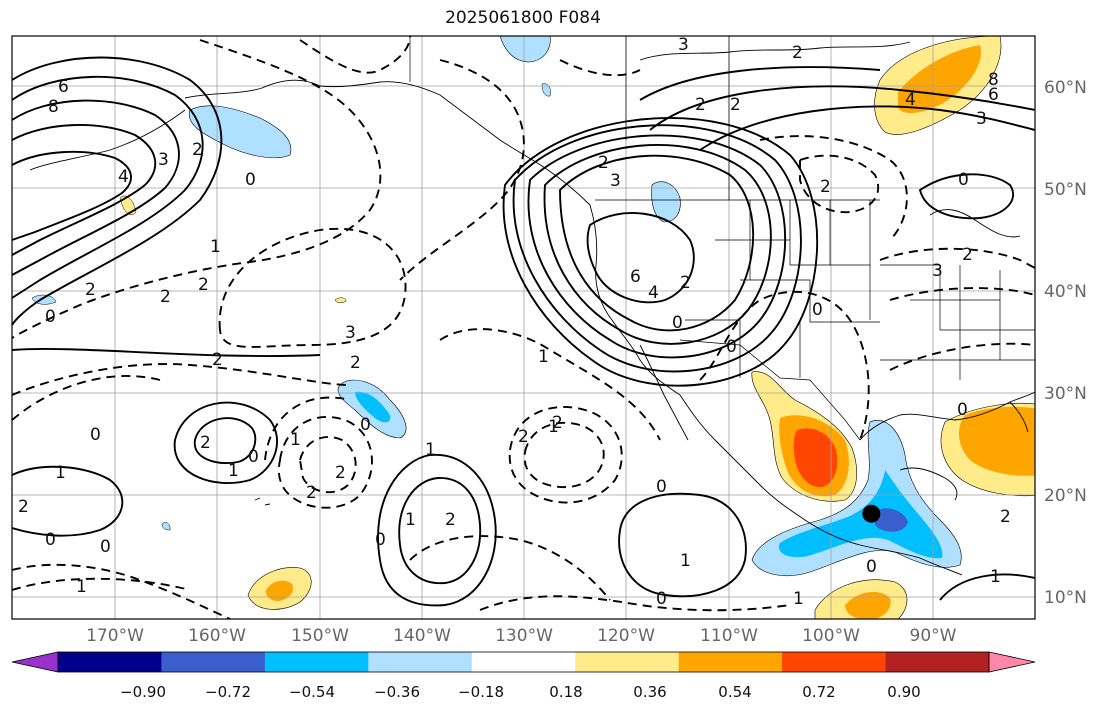 This screenshot has height=712, width=1105. What do you see at coordinates (166, 526) in the screenshot?
I see `shade-negative-dot2` at bounding box center [166, 526].